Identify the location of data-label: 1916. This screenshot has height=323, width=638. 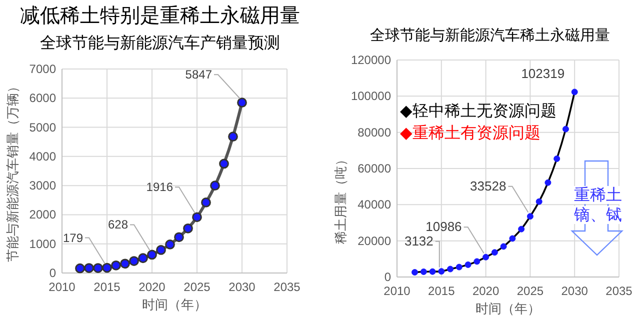
(159, 187).